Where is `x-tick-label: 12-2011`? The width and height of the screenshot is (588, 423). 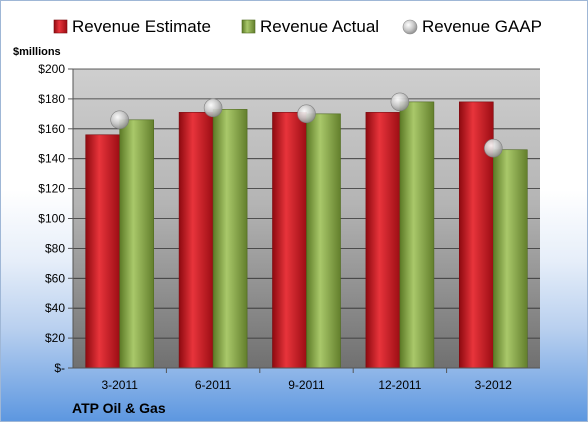 x-tick-label: 12-2011 is located at coordinates (399, 385).